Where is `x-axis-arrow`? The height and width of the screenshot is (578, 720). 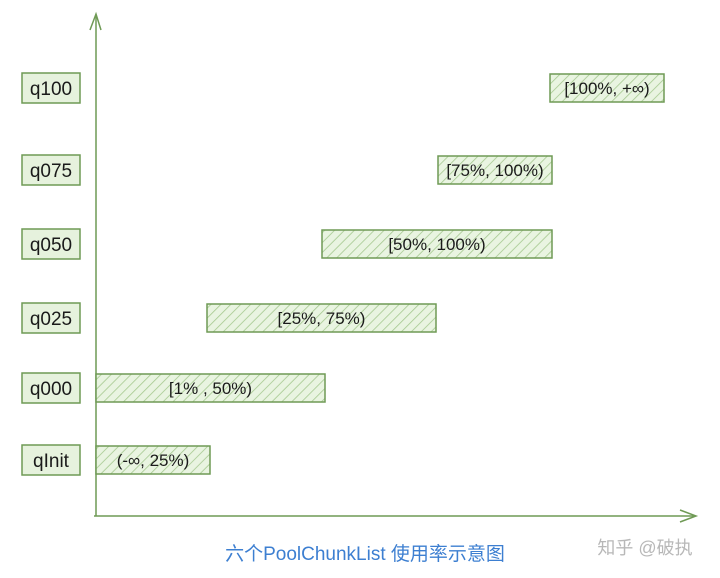 x-axis-arrow is located at coordinates (689, 516).